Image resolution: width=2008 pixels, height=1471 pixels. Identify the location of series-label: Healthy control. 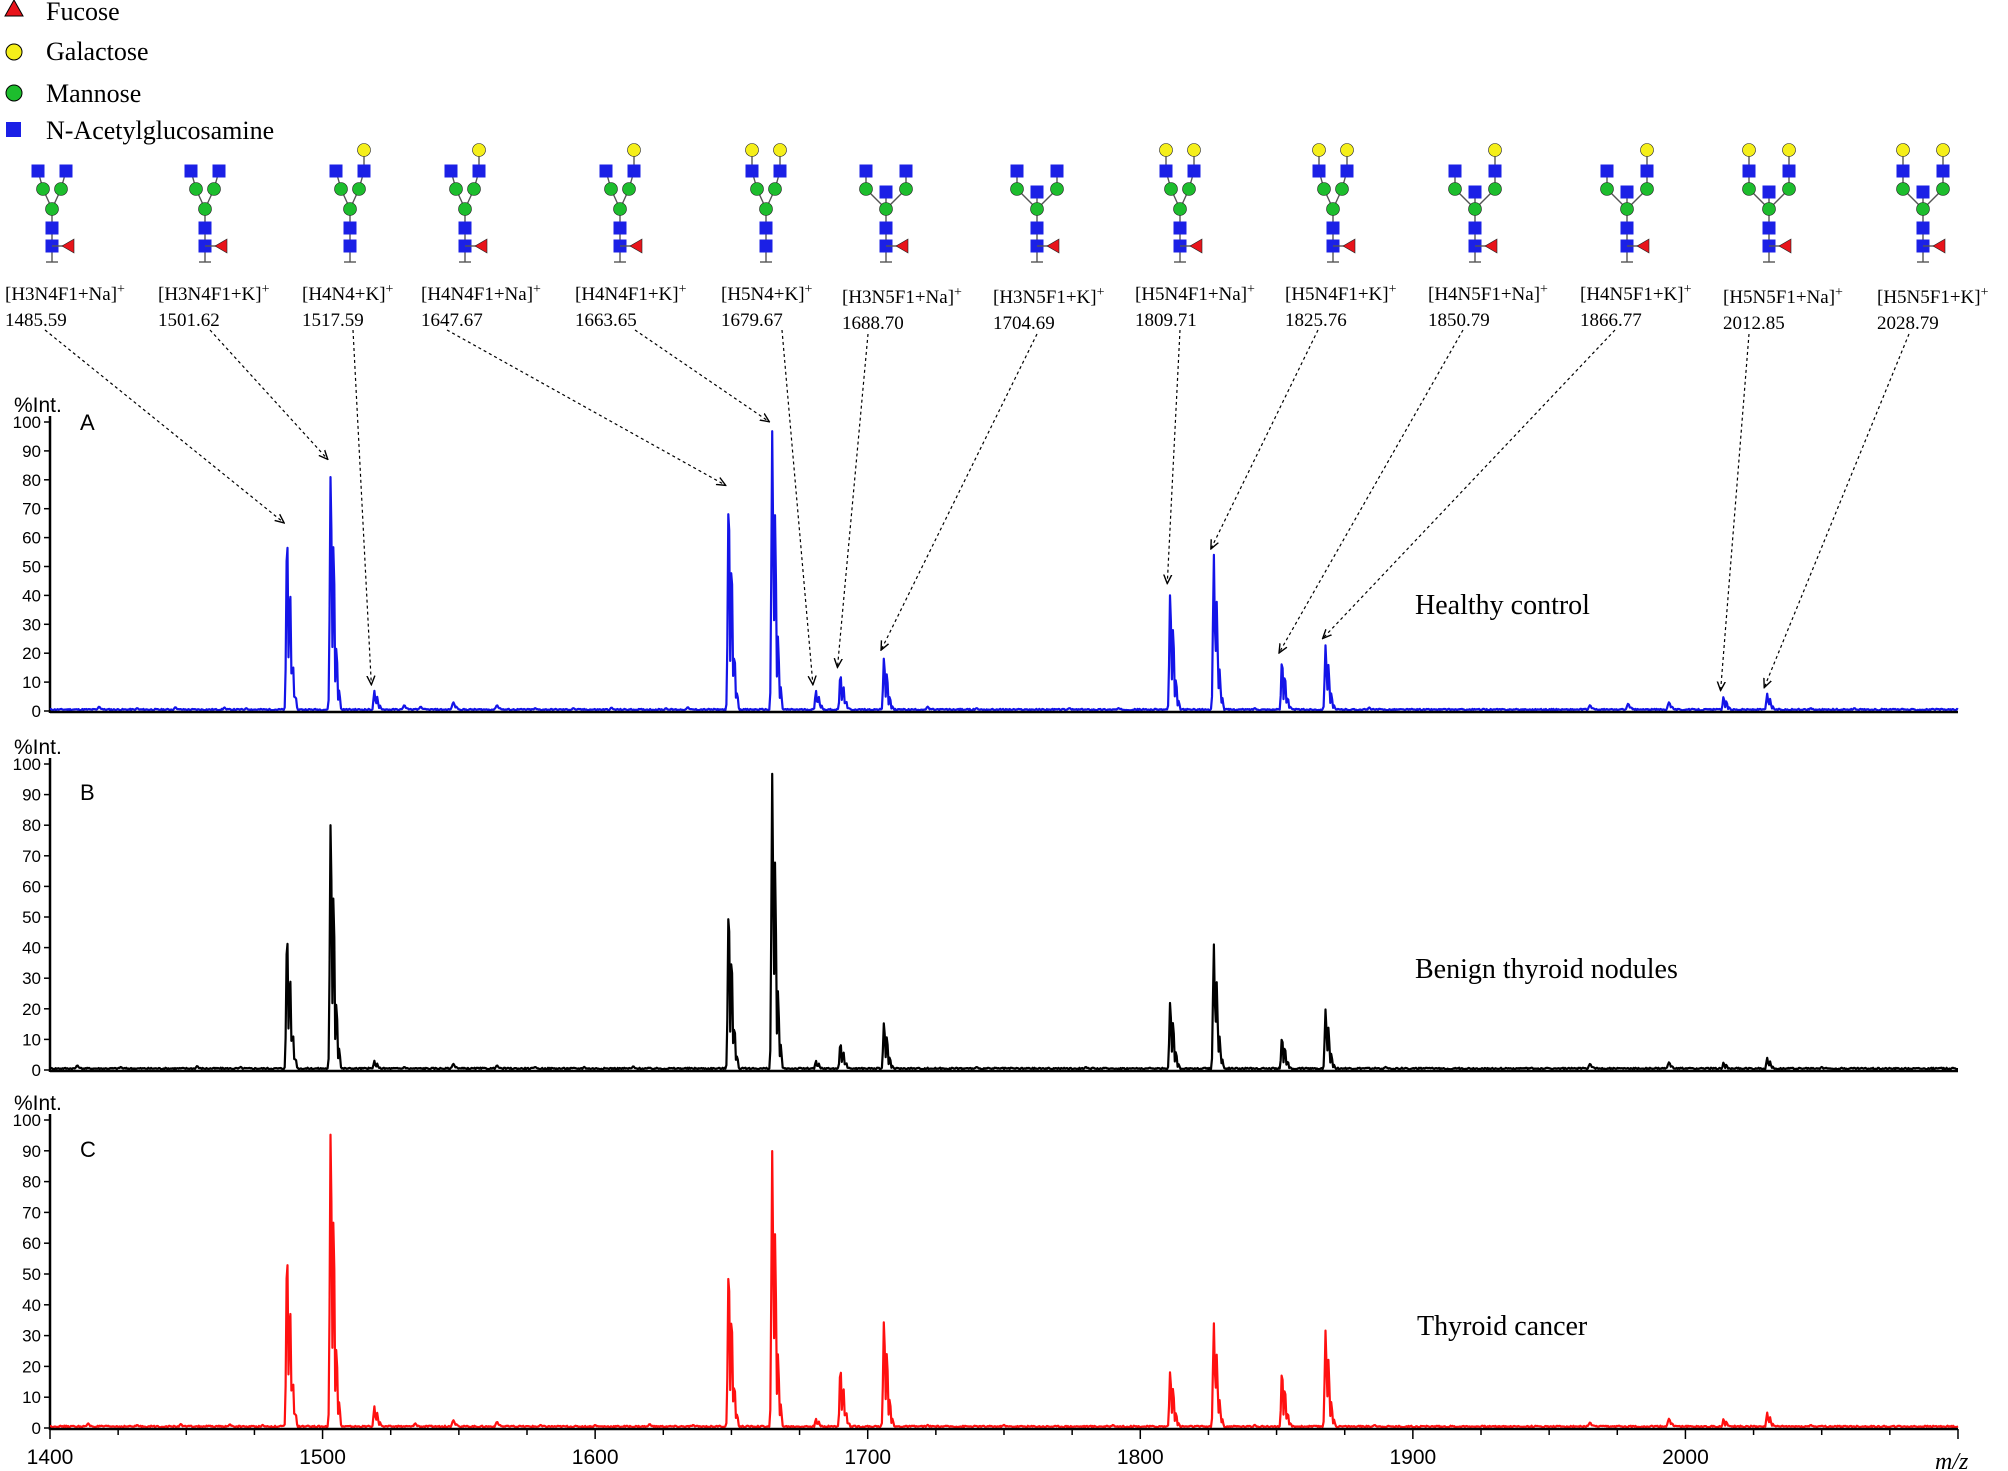
(1502, 605).